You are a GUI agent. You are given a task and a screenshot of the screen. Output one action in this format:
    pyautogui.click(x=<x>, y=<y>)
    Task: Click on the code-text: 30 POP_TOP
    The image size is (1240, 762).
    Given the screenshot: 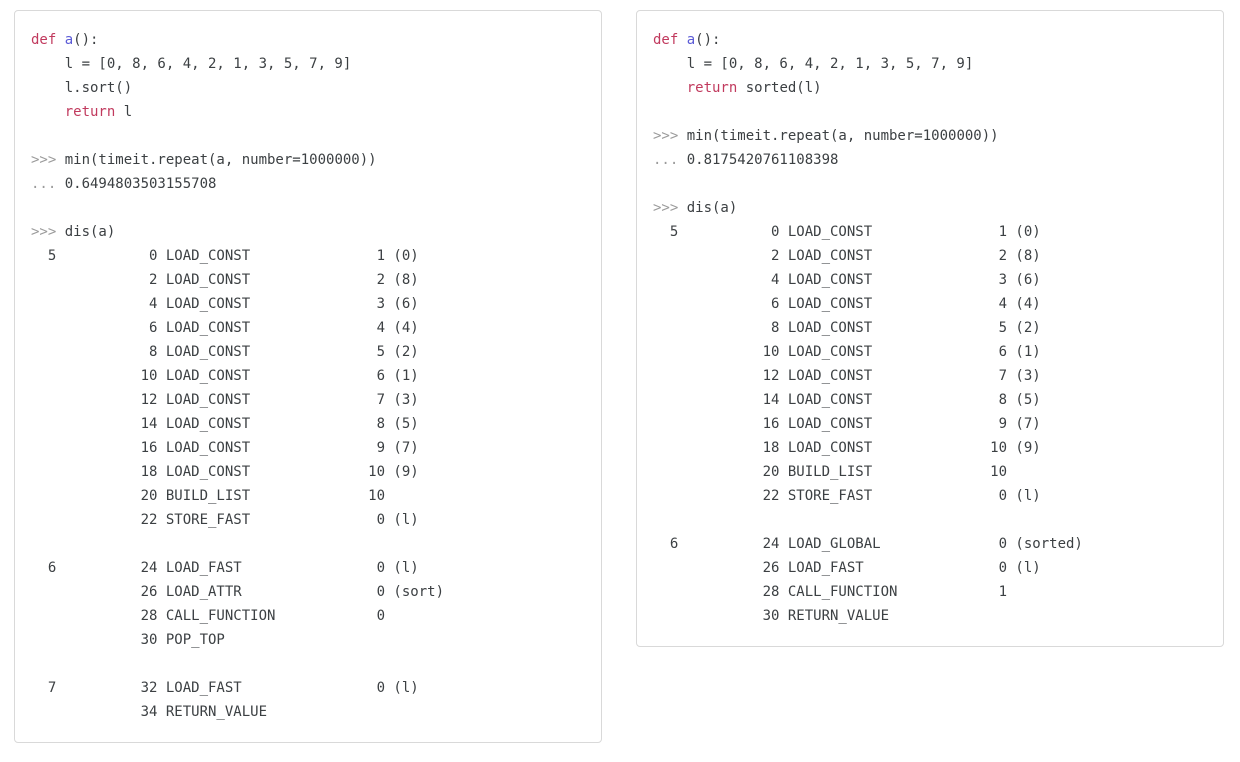 What is the action you would take?
    pyautogui.click(x=128, y=640)
    